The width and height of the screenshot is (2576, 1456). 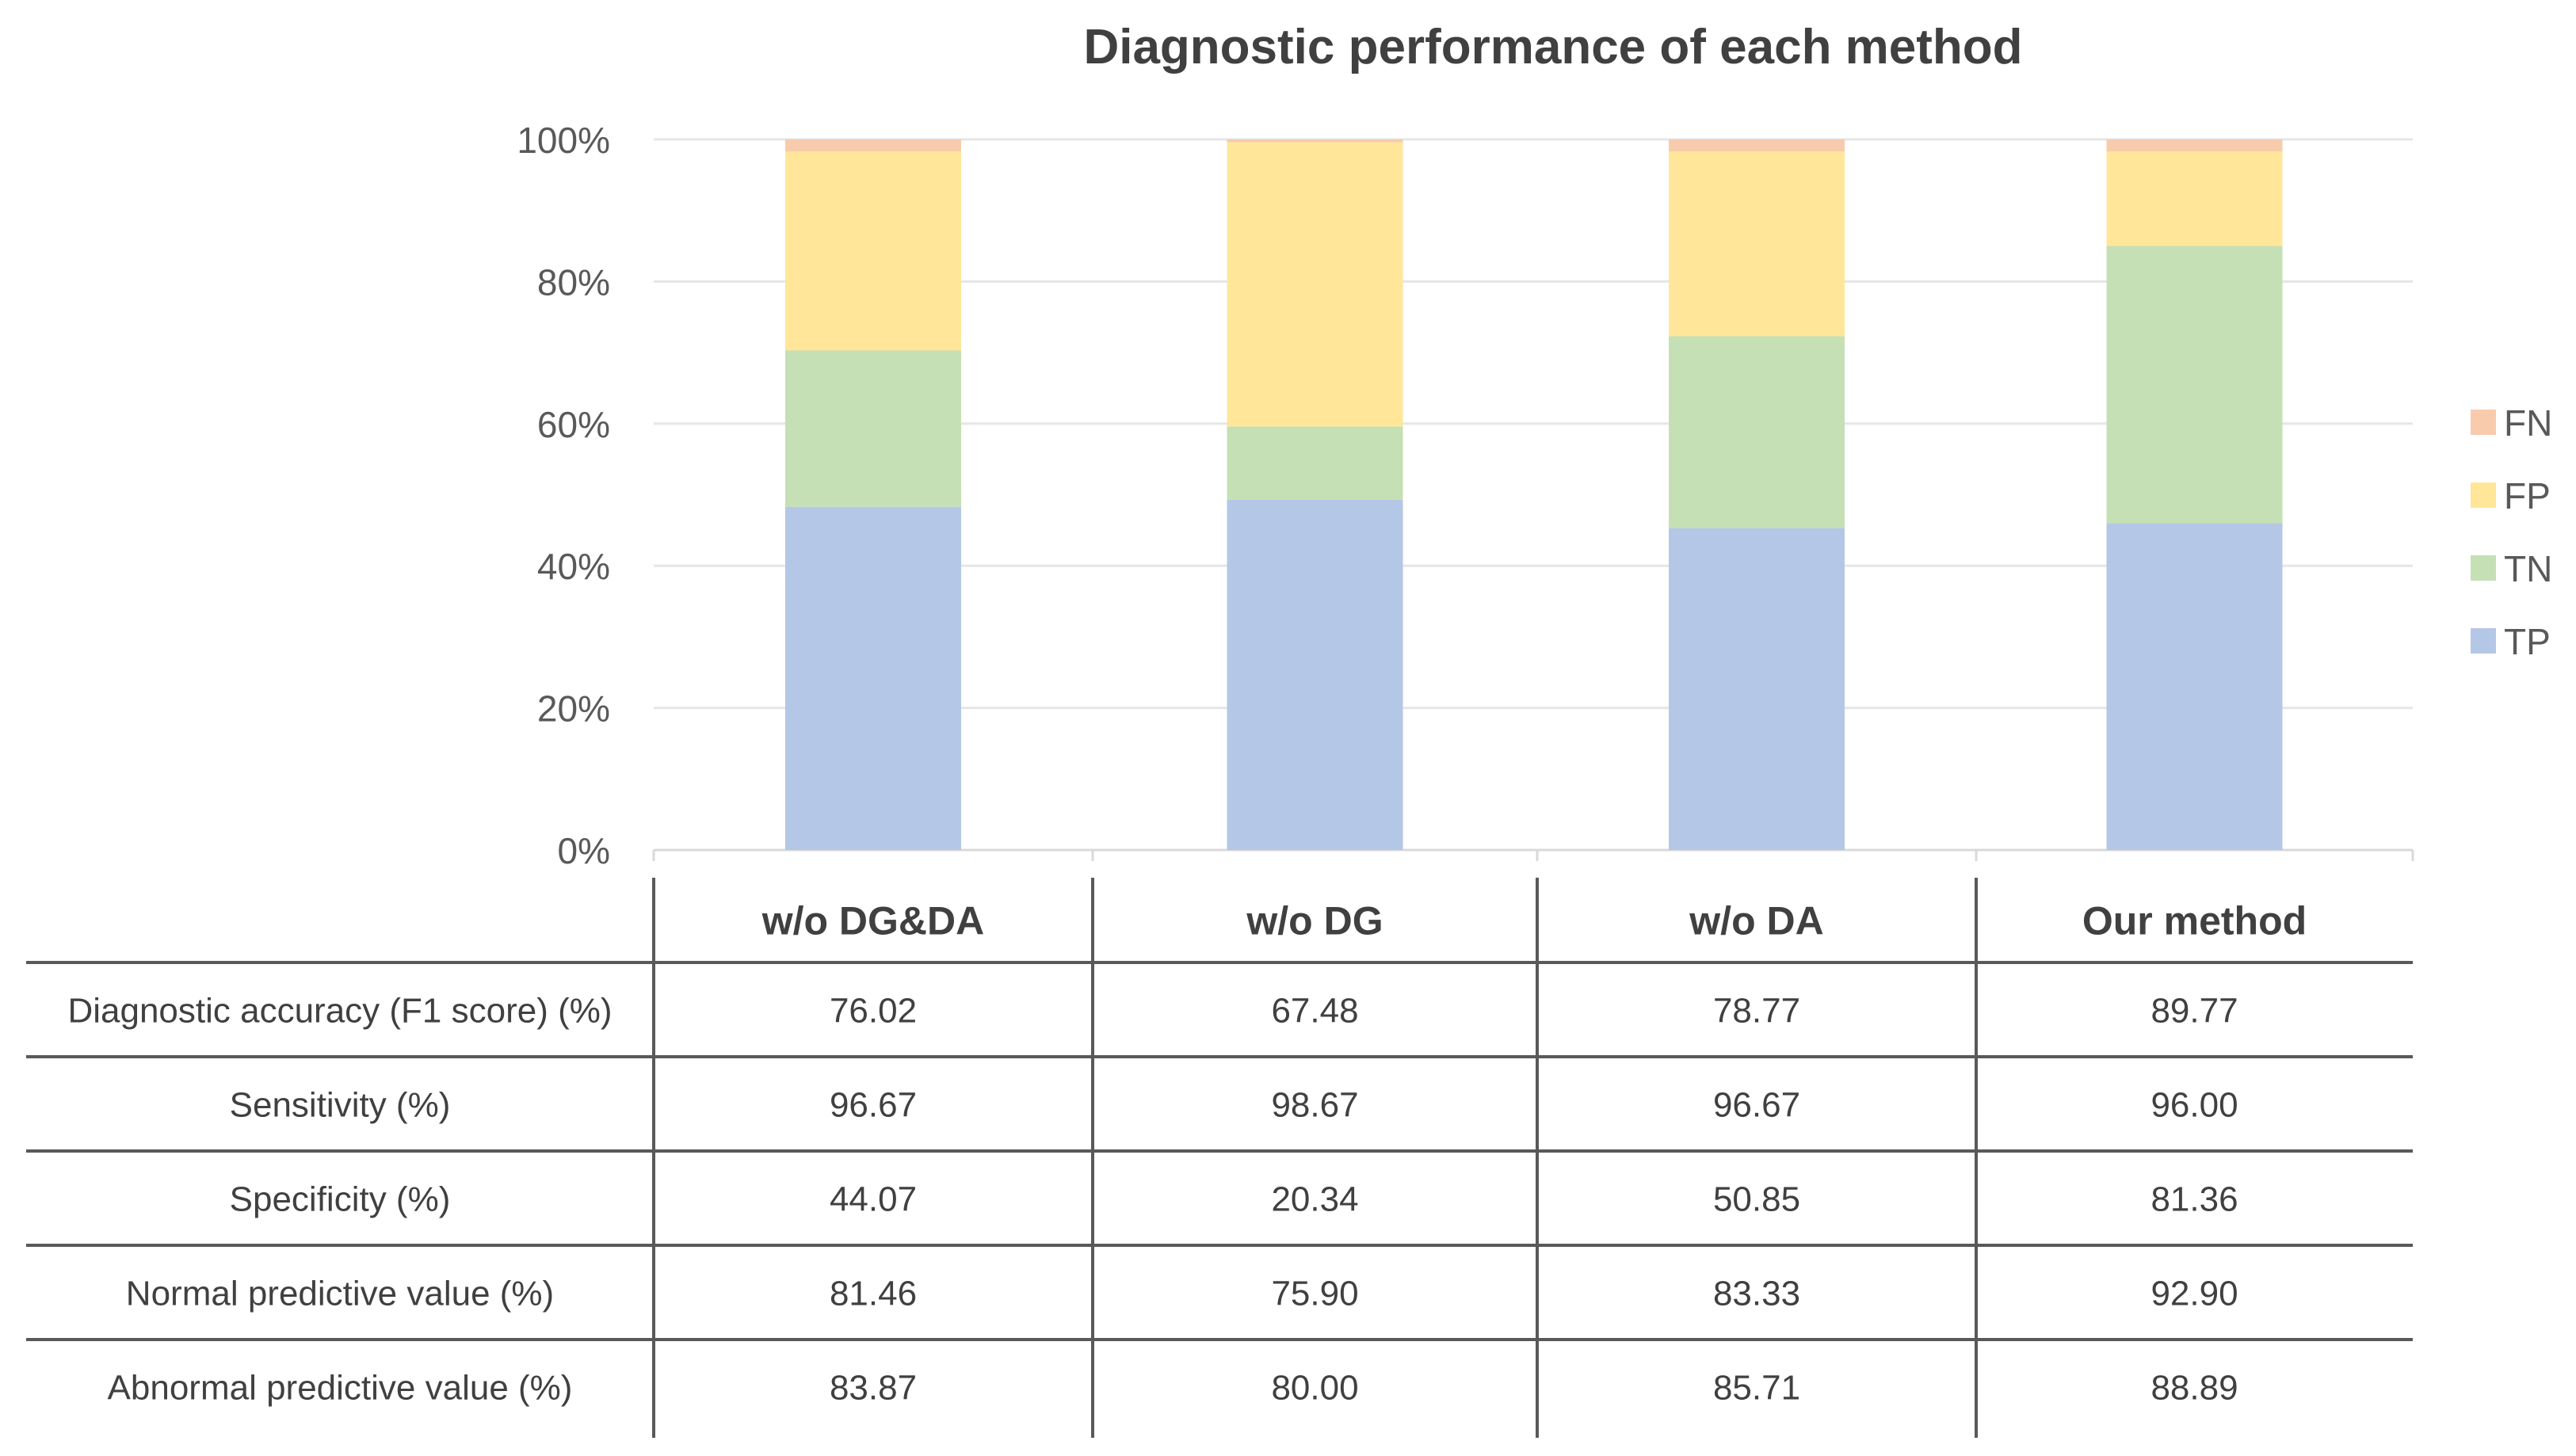 I want to click on table-cell: 78.77, so click(x=1756, y=1011).